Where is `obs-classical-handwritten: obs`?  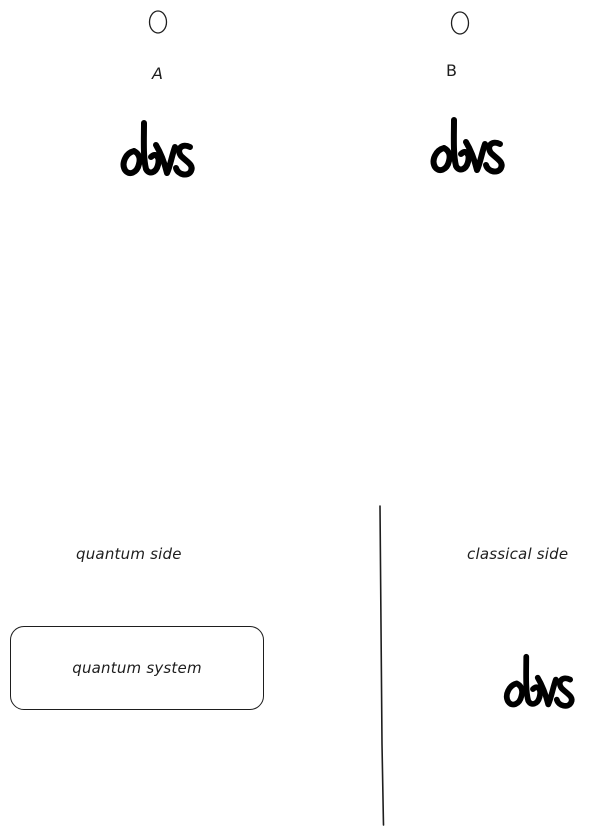
obs-classical-handwritten: obs is located at coordinates (542, 682).